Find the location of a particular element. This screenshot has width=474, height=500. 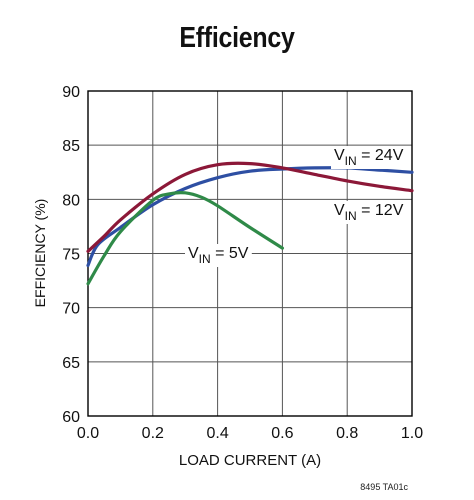

y-tick-label: 75 is located at coordinates (71, 255).